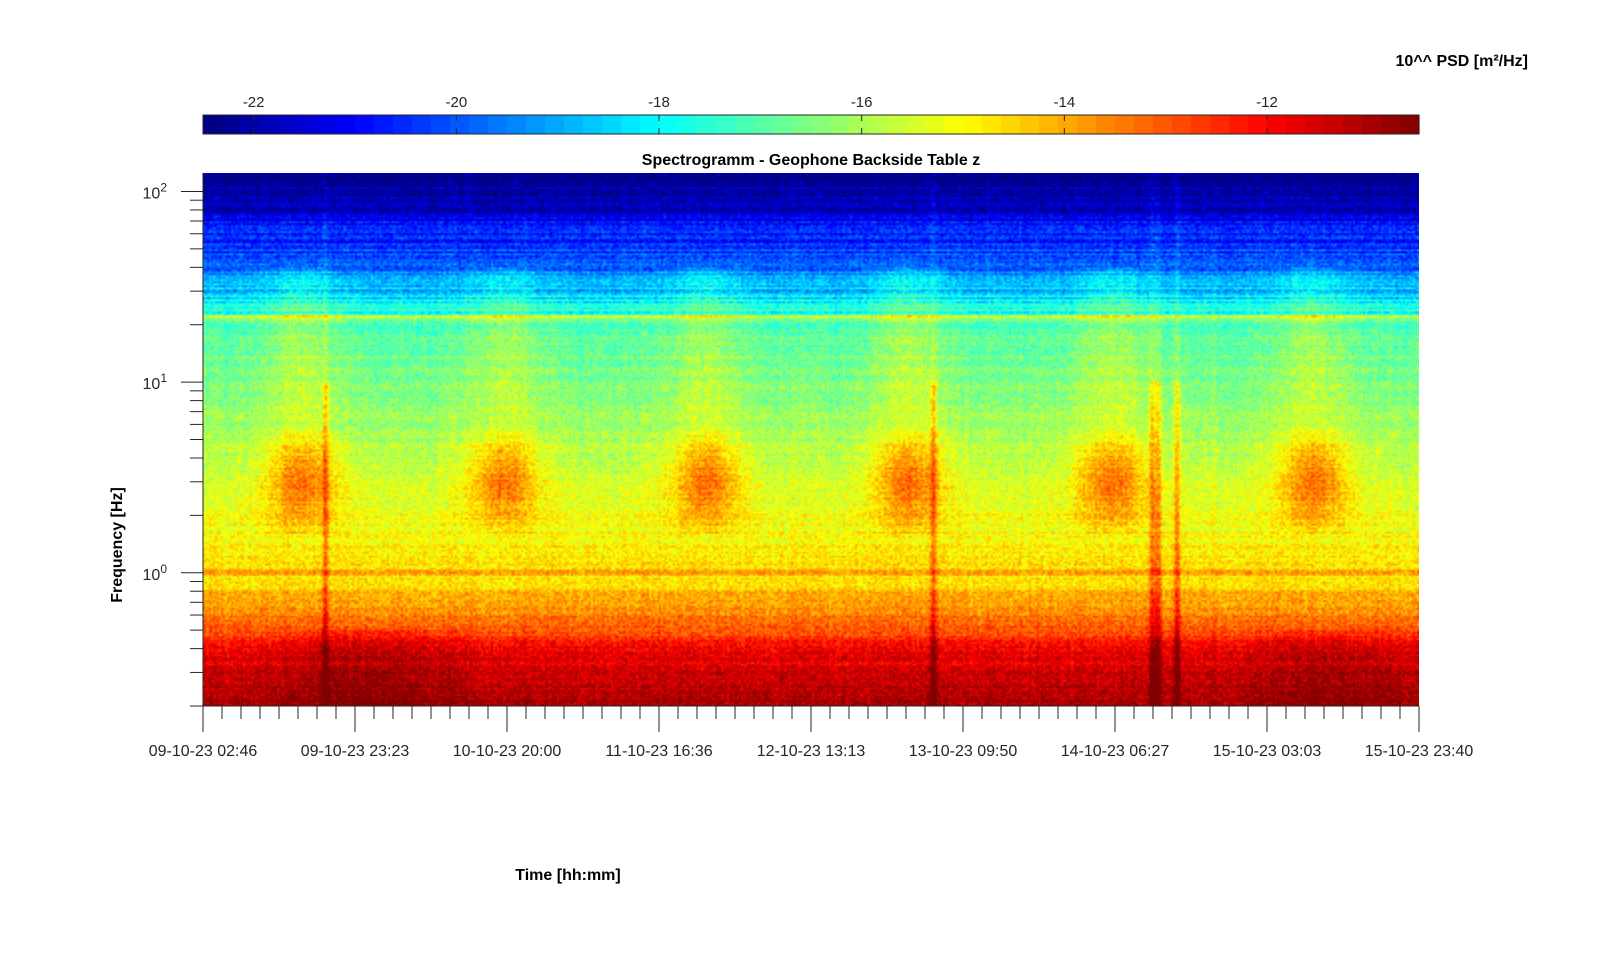 The image size is (1600, 953). What do you see at coordinates (203, 751) in the screenshot?
I see `x-tick-label: 09-10-23 02:46` at bounding box center [203, 751].